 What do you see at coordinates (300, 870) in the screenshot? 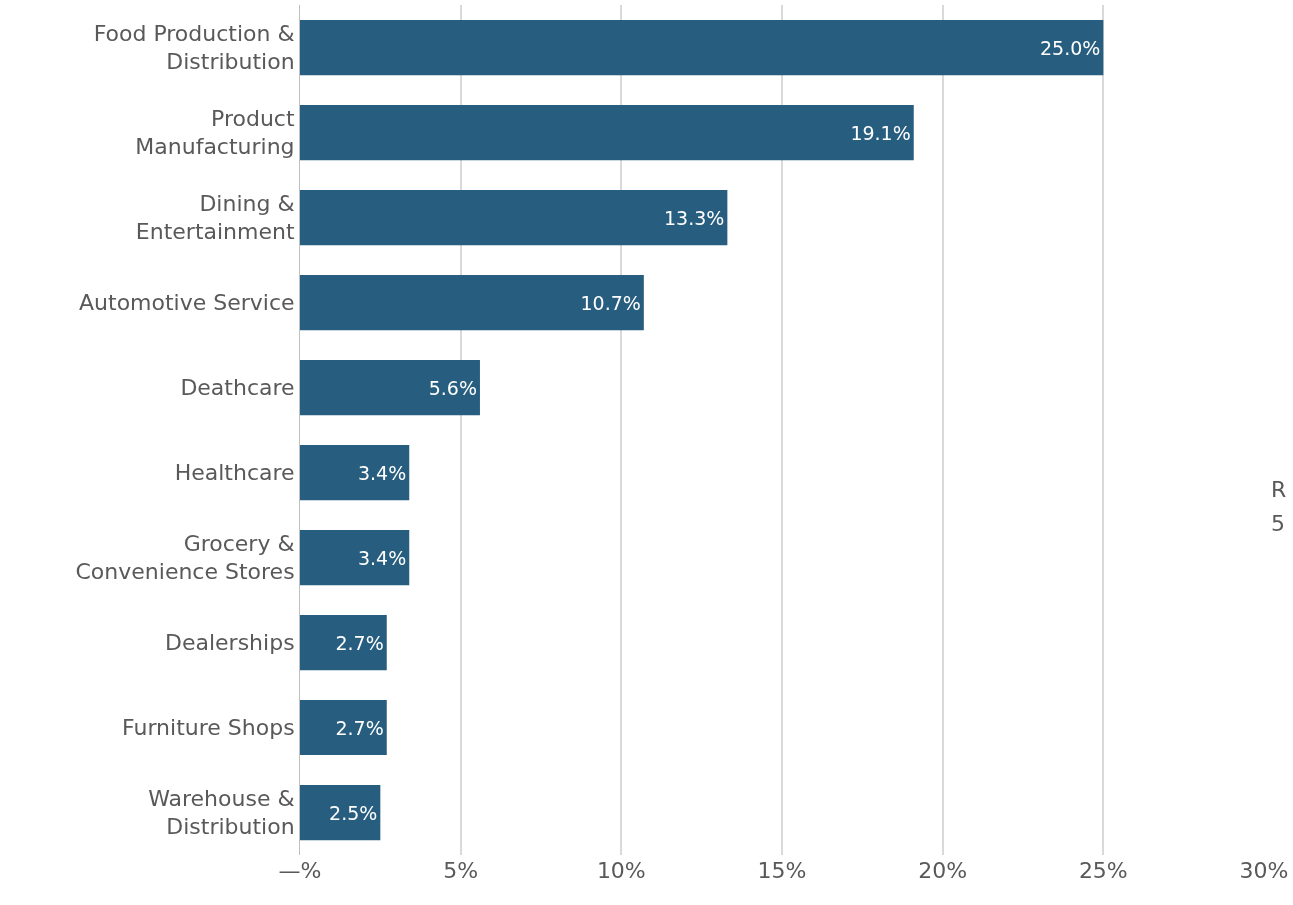
I see `x-tick-label: —%` at bounding box center [300, 870].